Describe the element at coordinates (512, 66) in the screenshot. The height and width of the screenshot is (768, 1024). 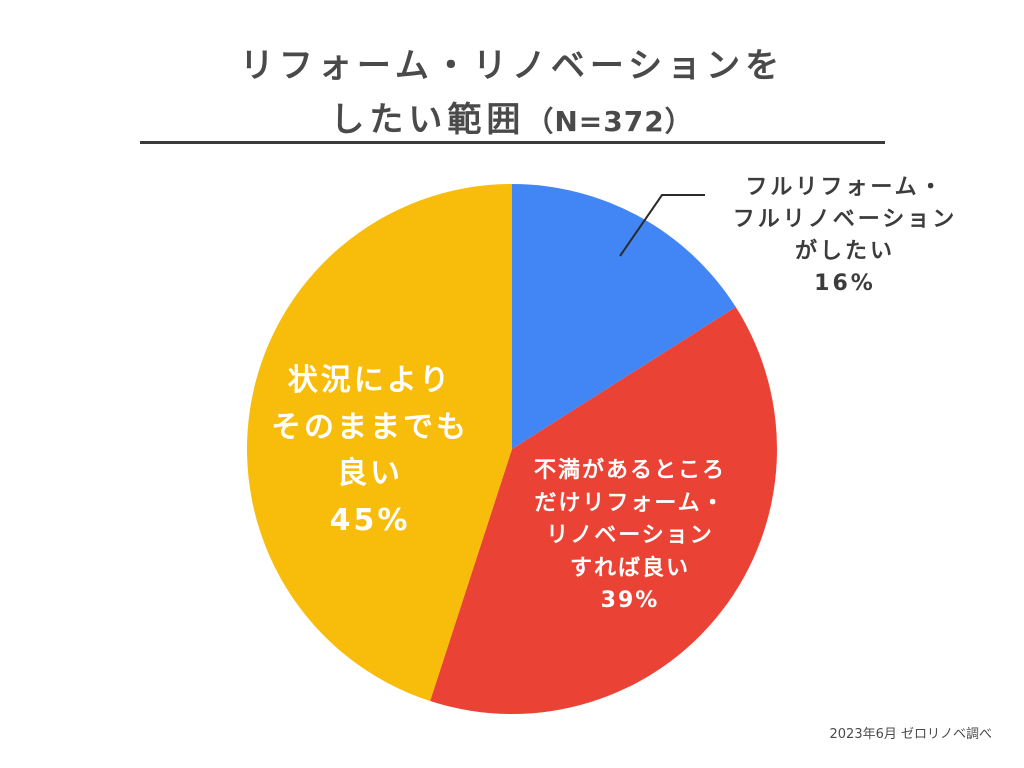
I see `chart-title-line-1: リフォーム・リノベーションを` at that location.